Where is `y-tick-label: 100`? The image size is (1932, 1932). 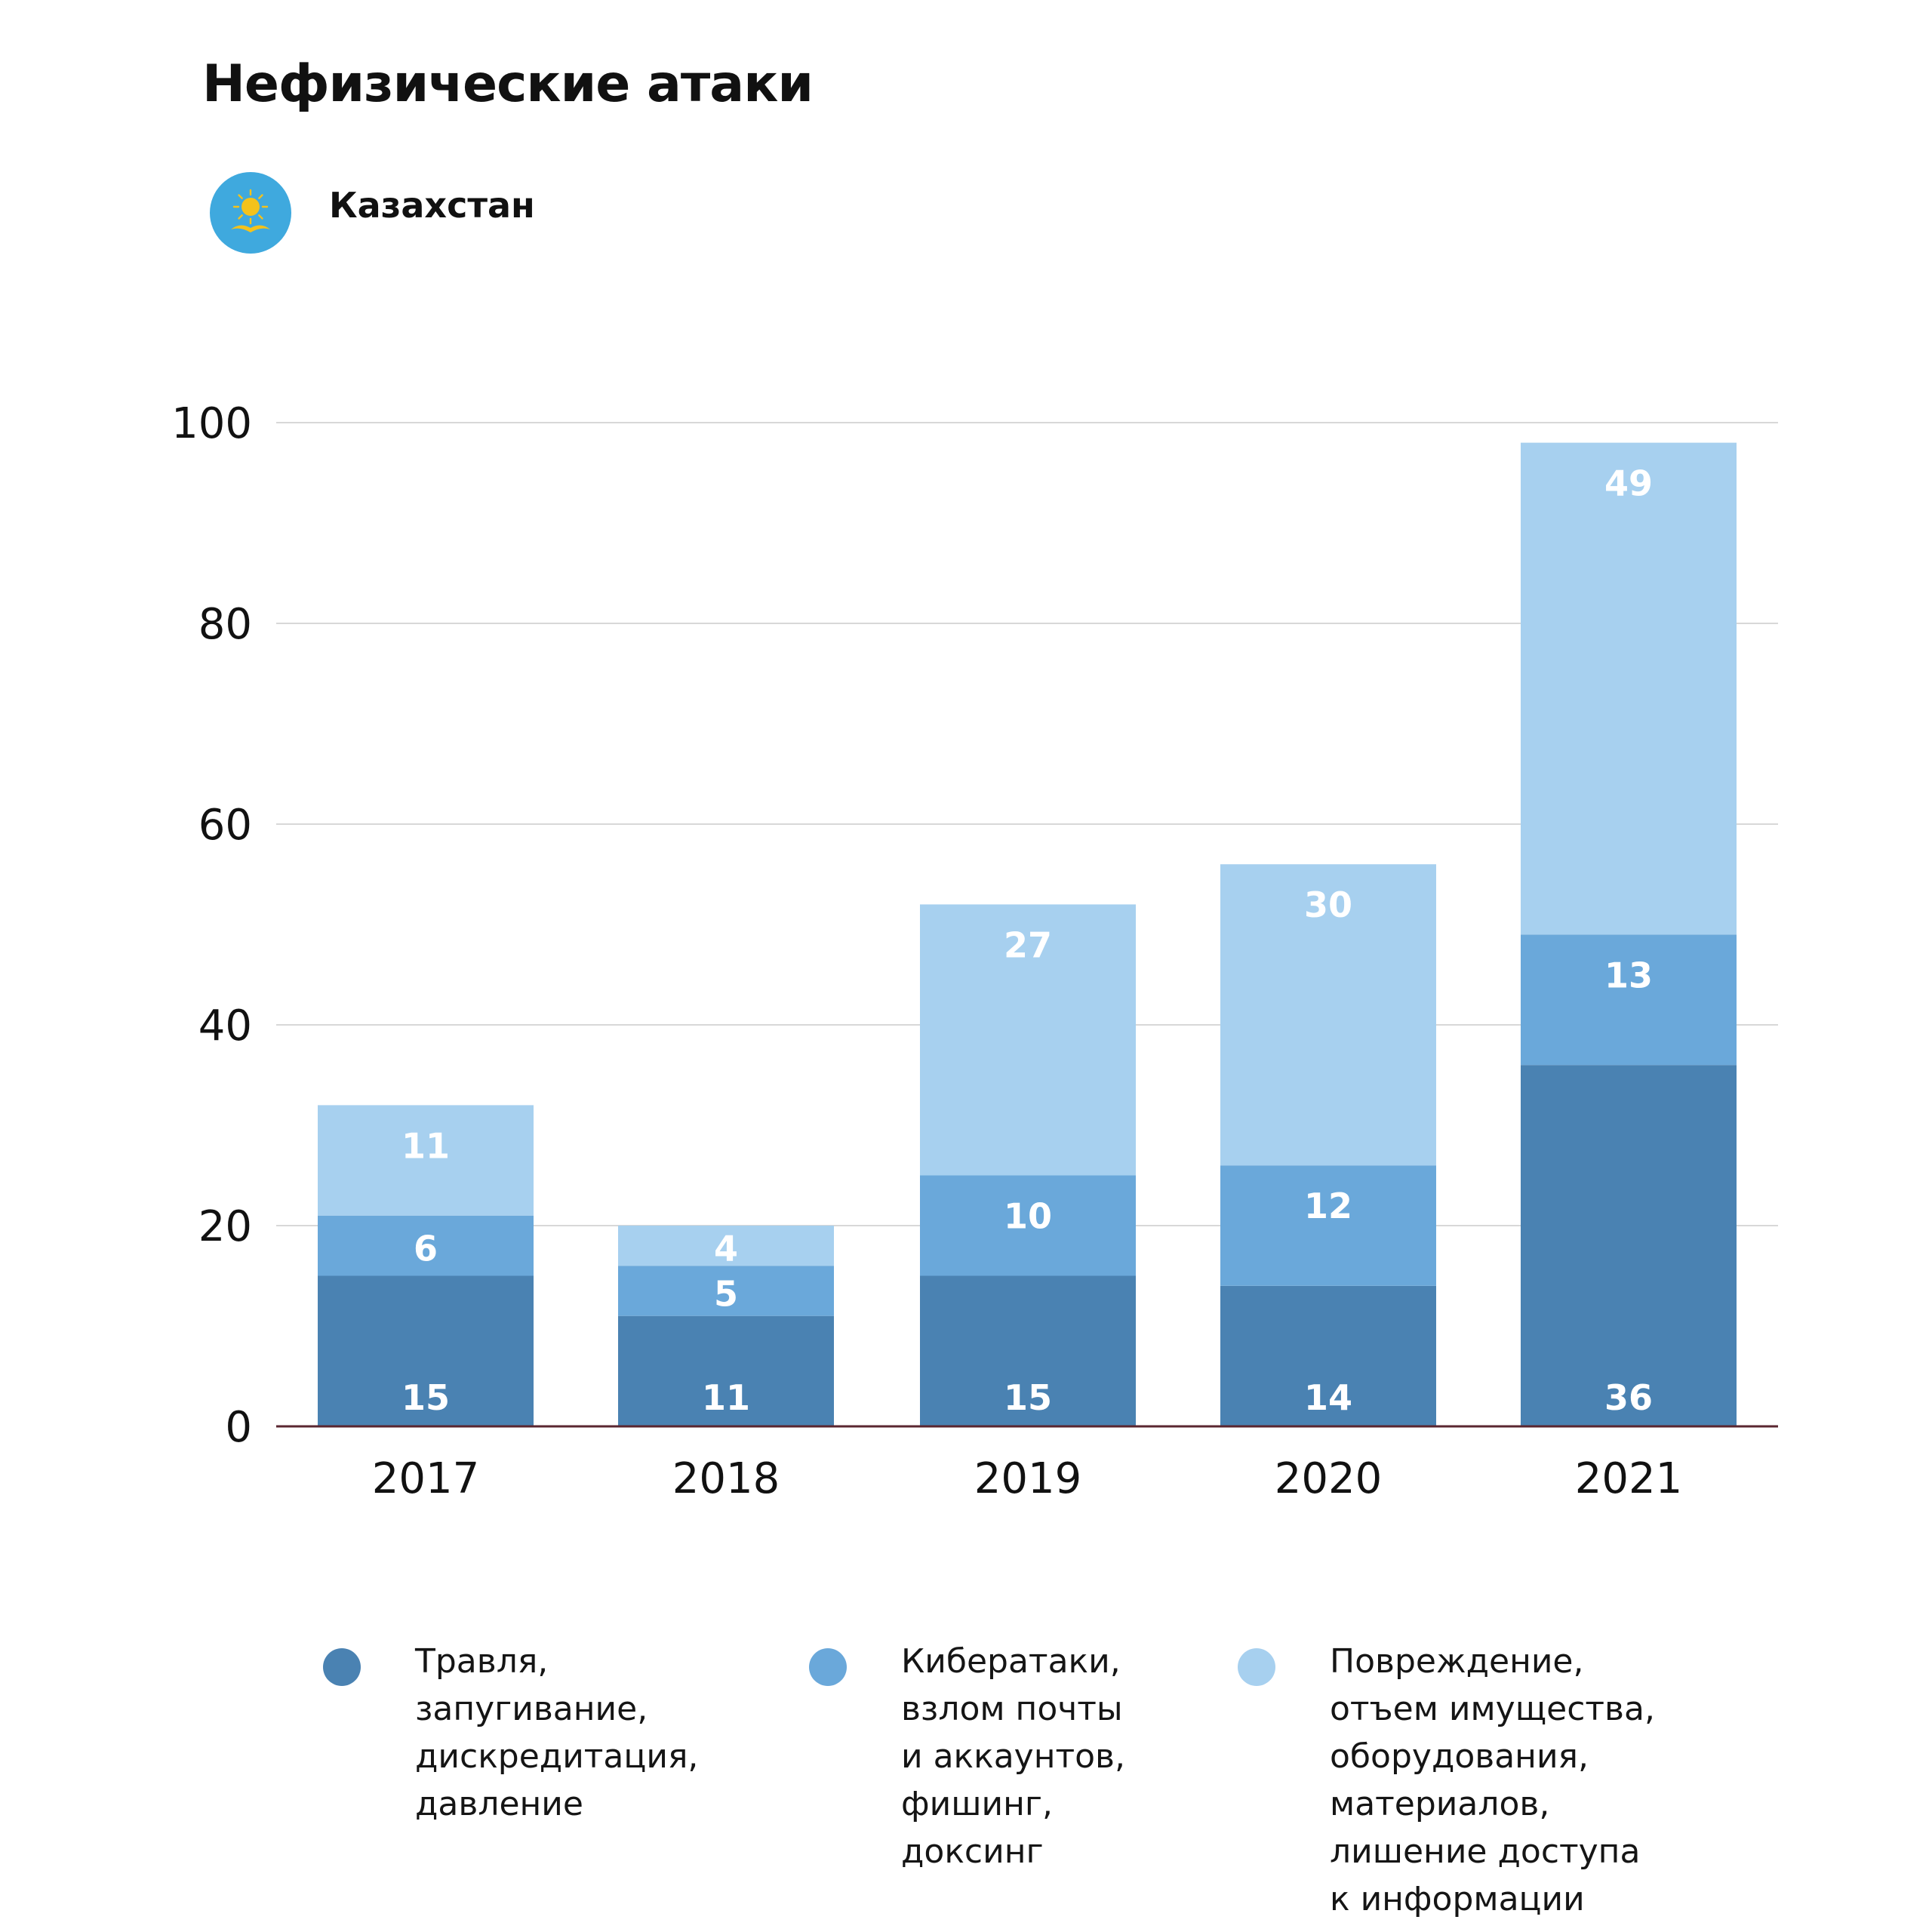 y-tick-label: 100 is located at coordinates (211, 423).